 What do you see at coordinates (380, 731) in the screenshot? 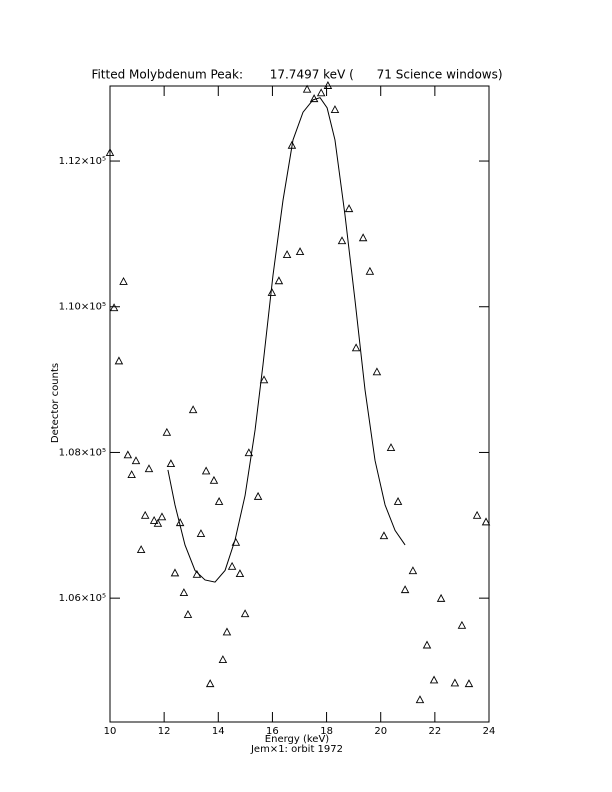
I see `x-tick-label: 20` at bounding box center [380, 731].